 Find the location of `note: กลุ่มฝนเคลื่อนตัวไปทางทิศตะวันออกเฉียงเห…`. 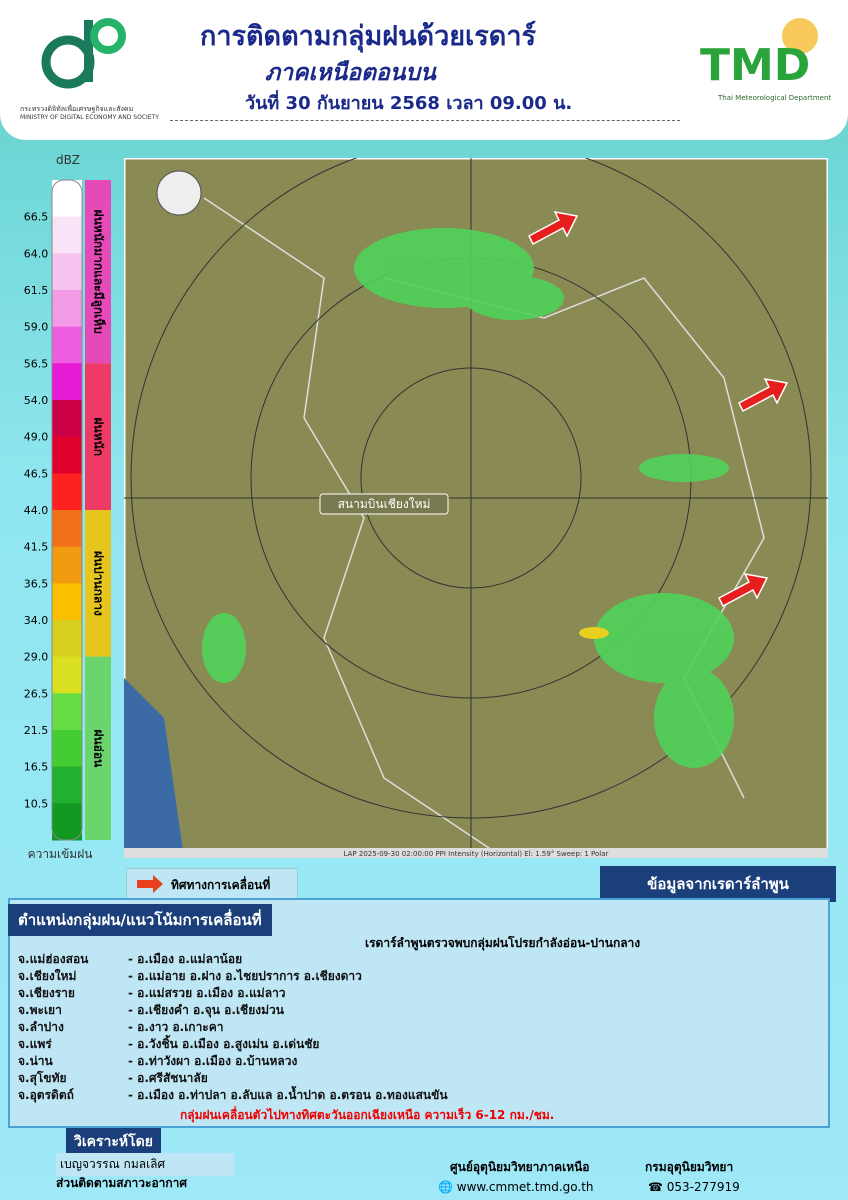

note: กลุ่มฝนเคลื่อนตัวไปทางทิศตะวันออกเฉียงเห… is located at coordinates (367, 1115).